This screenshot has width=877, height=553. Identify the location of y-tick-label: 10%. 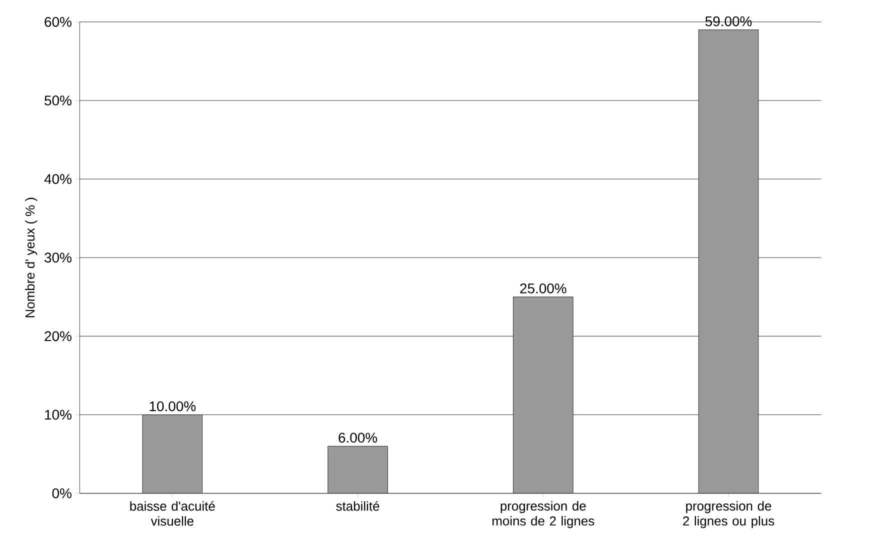
(58, 415).